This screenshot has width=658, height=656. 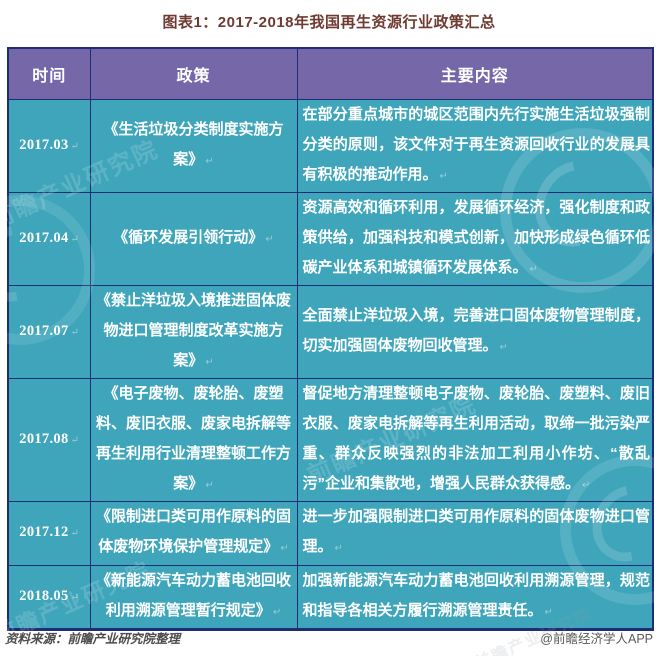 I want to click on policy-cell: 《电子废物、废轮胎、废塑料、废旧衣服、废家电拆解等再生利用行业清理整顿工作方案》, so click(x=193, y=439).